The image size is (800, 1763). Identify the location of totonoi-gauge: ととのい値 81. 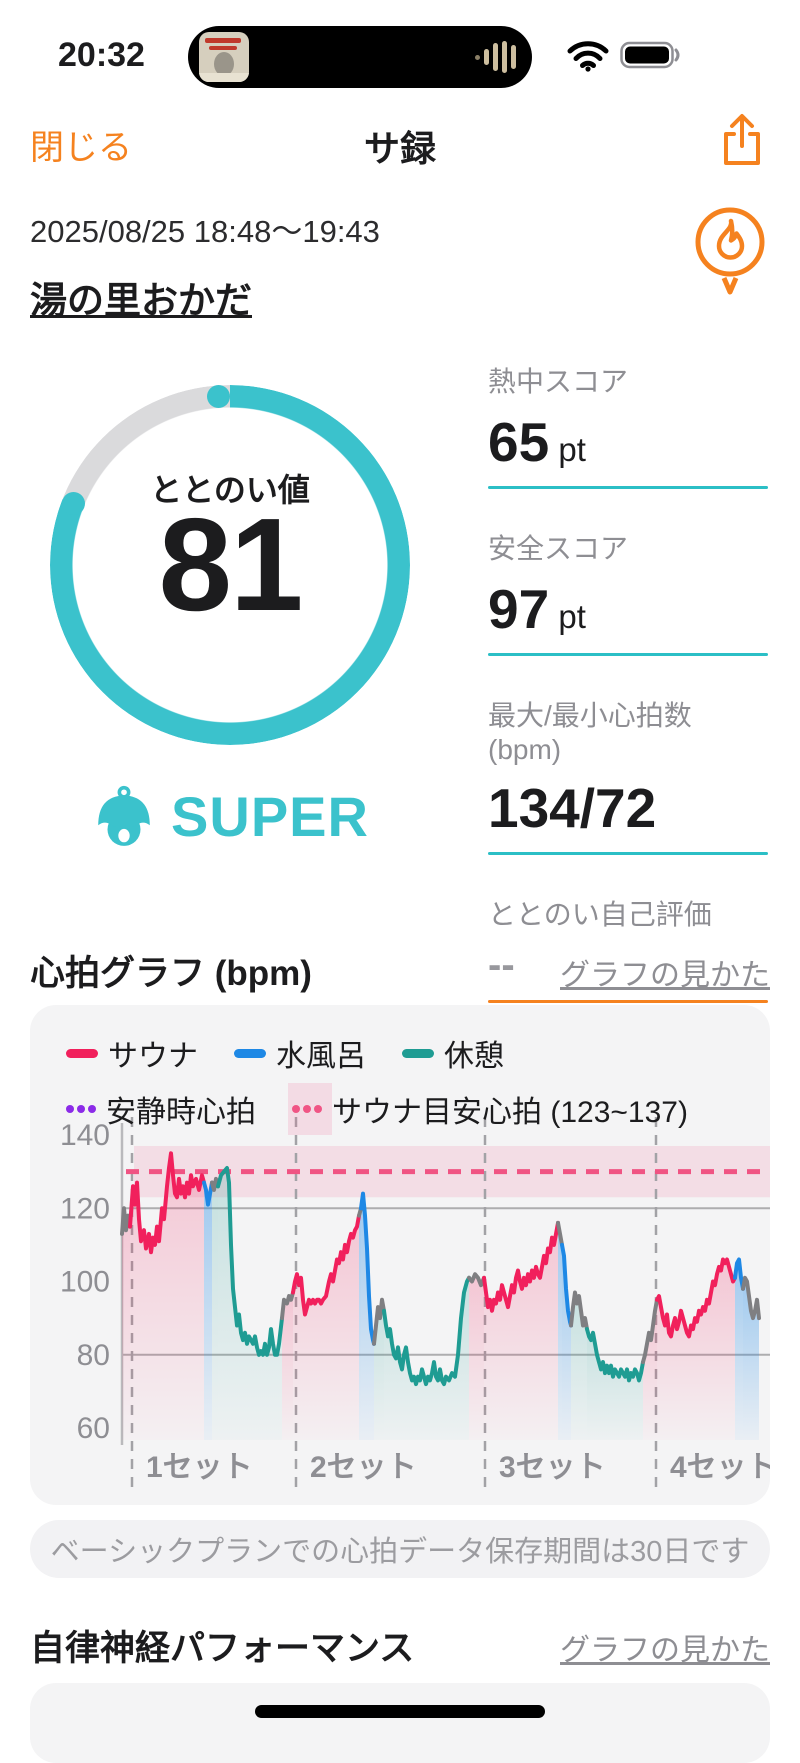
(230, 565).